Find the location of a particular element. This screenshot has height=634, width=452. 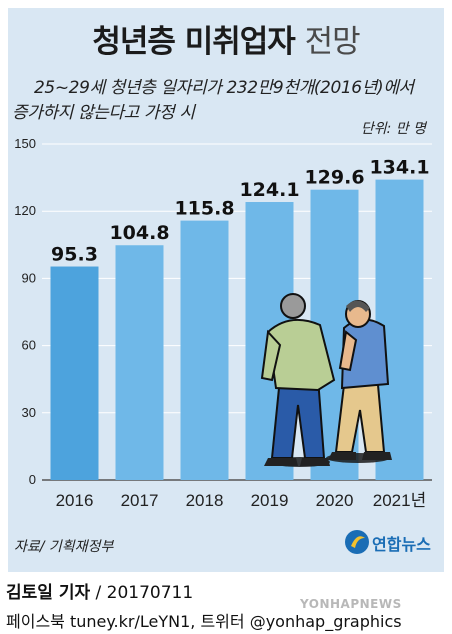

watermark: YONHAPNEWS is located at coordinates (351, 604).